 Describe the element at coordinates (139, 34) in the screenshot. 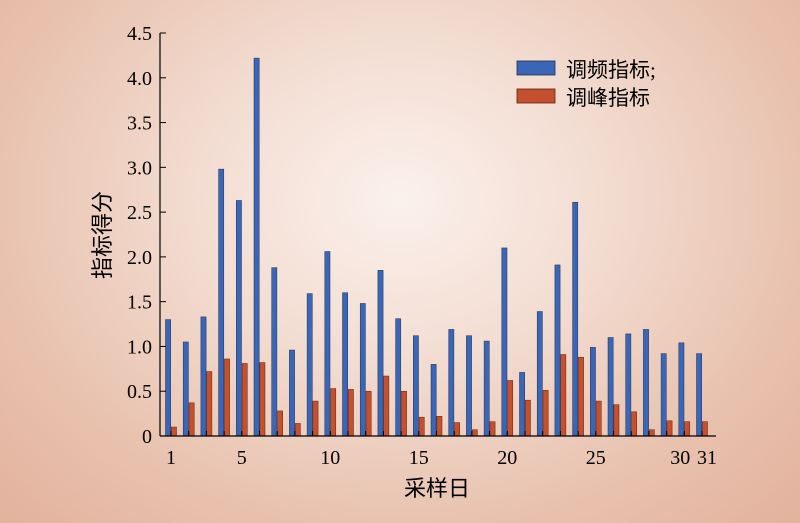

I see `y-tick-label: 4.5` at that location.